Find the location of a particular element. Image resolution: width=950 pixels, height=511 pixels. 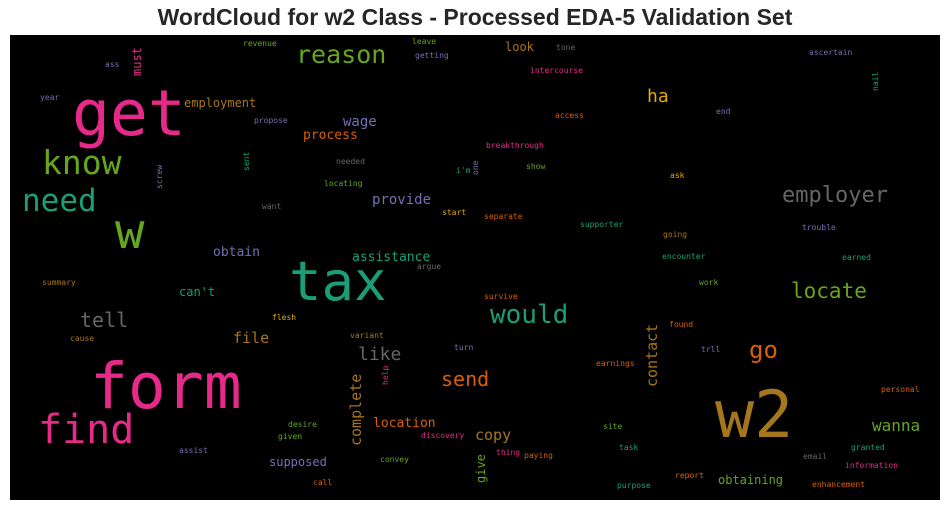

word-assistance: assistance is located at coordinates (391, 257).